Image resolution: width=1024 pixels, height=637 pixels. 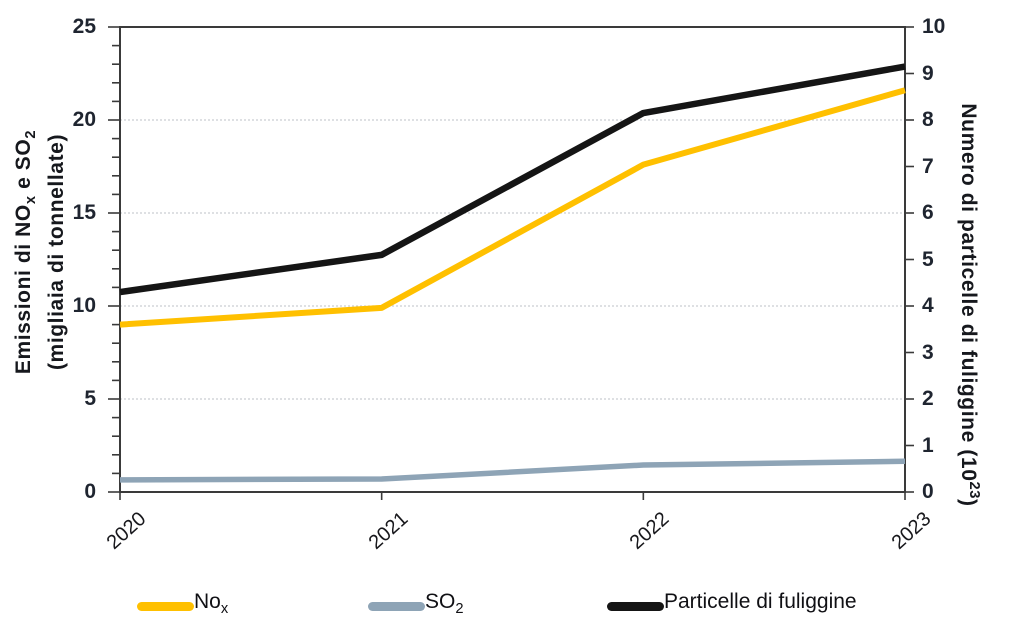 I want to click on right-axis-tick-label: 9, so click(x=928, y=73).